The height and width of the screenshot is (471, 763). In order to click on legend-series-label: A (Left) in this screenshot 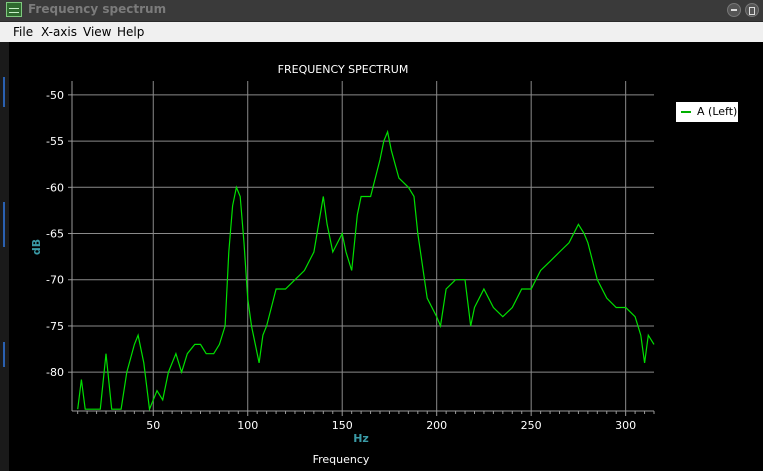, I will do `click(717, 111)`.